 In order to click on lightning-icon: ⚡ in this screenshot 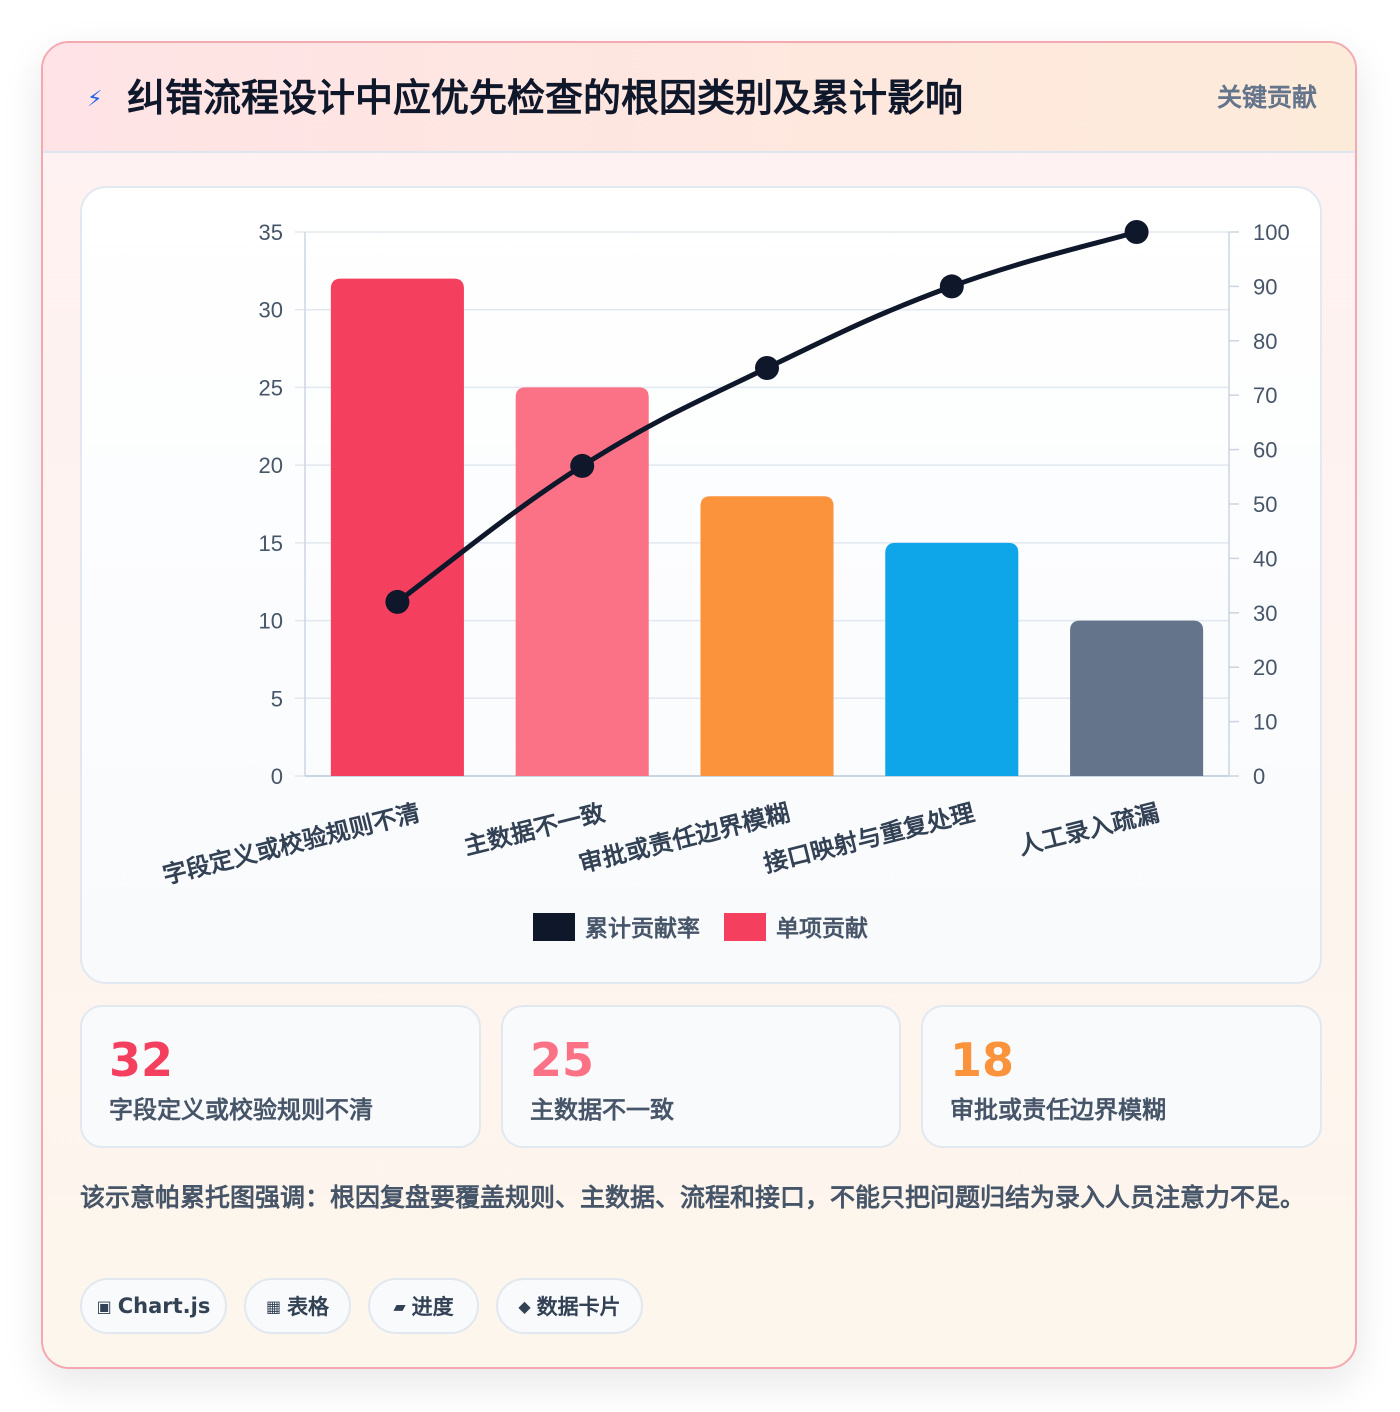, I will do `click(95, 99)`.